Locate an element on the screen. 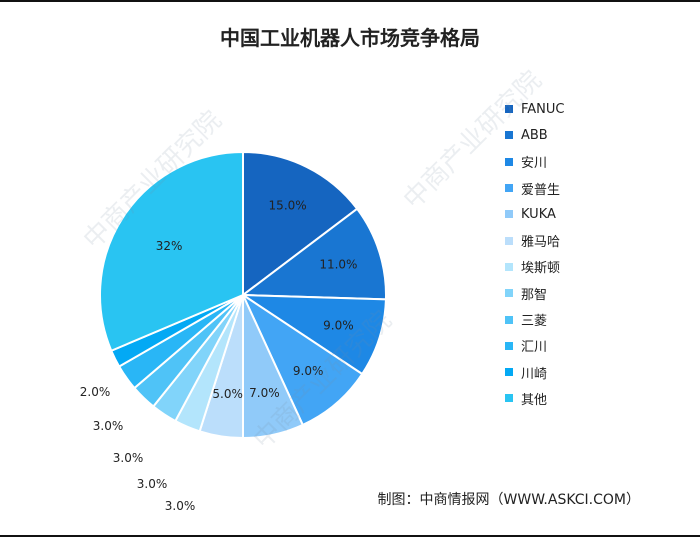 The image size is (700, 537). legend-item-3: 爱普生 is located at coordinates (565, 188).